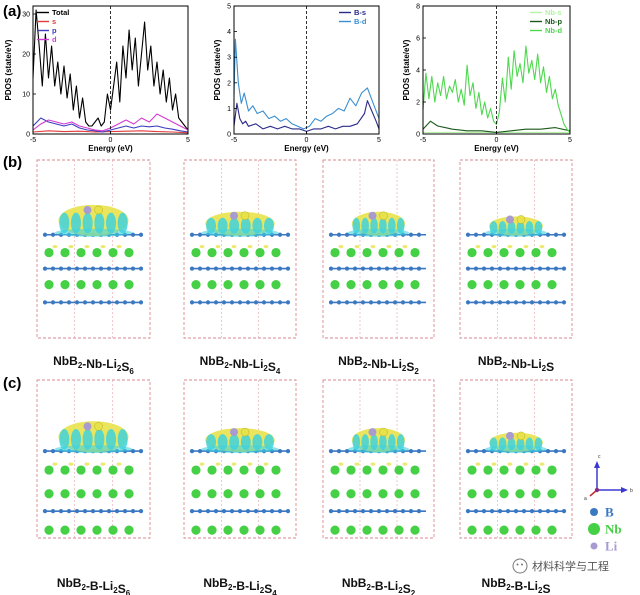  Describe the element at coordinates (54, 30) in the screenshot. I see `legend-entry: p` at that location.